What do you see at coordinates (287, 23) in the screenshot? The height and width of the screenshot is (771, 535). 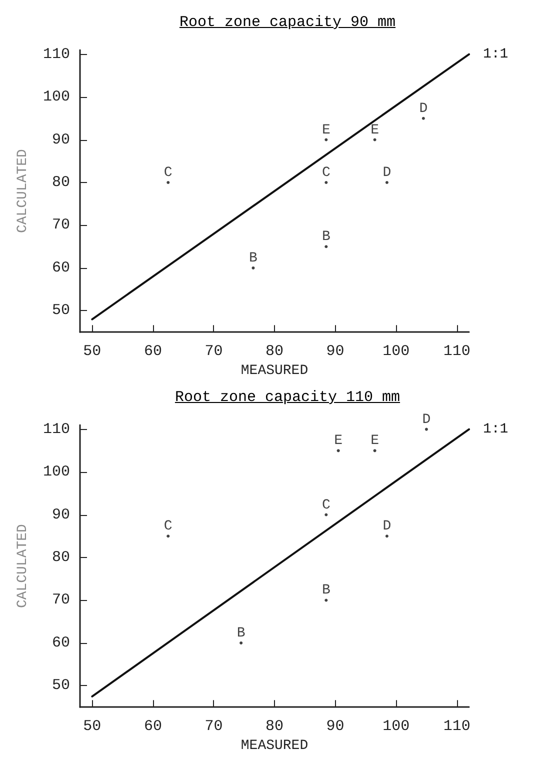 I see `chart-title: Root zone capacity 90 mm` at bounding box center [287, 23].